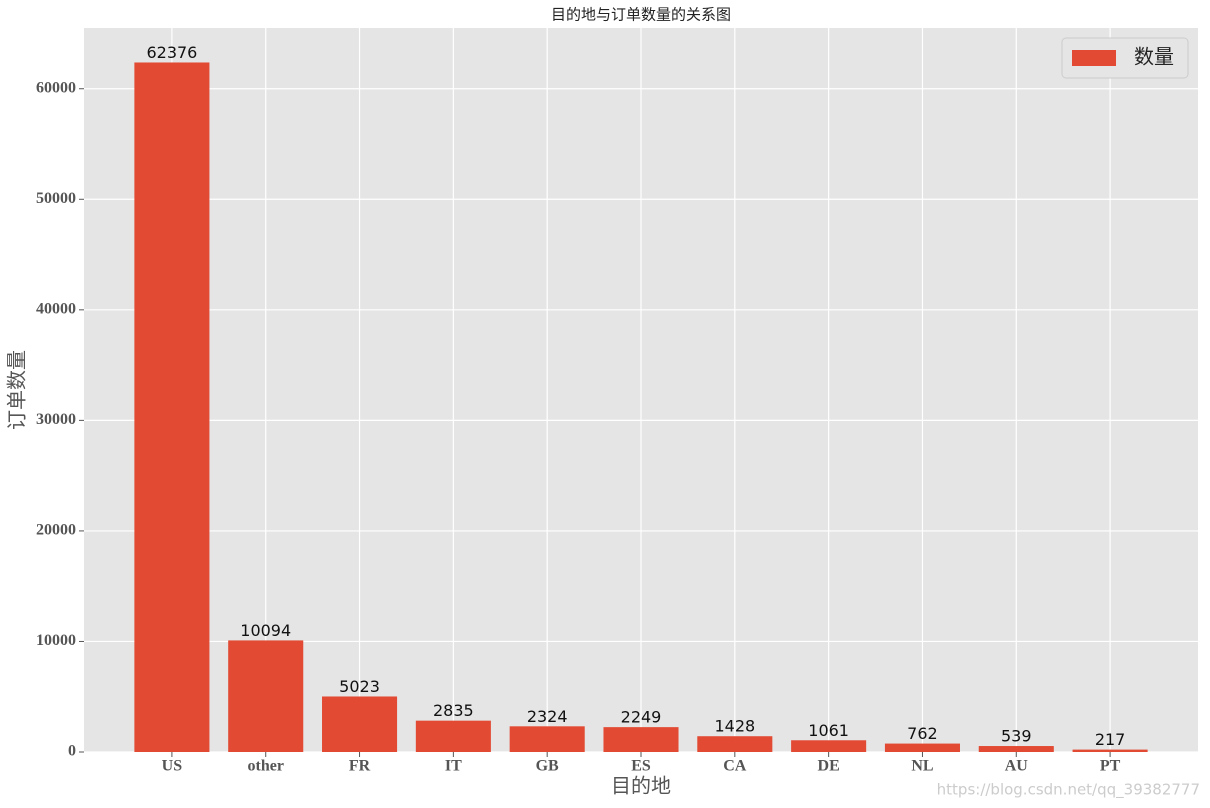 This screenshot has width=1210, height=808. I want to click on value-label: 539, so click(1016, 736).